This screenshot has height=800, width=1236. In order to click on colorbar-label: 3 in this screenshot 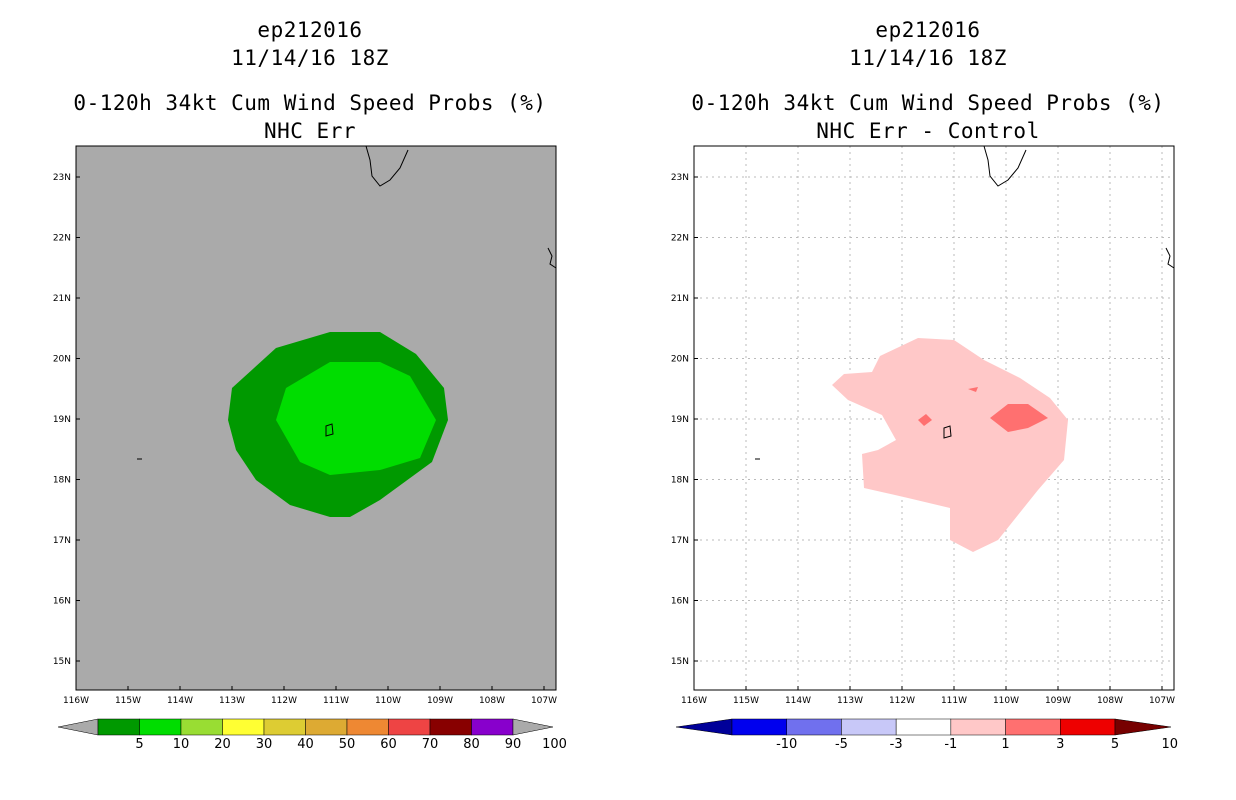, I will do `click(1060, 744)`.